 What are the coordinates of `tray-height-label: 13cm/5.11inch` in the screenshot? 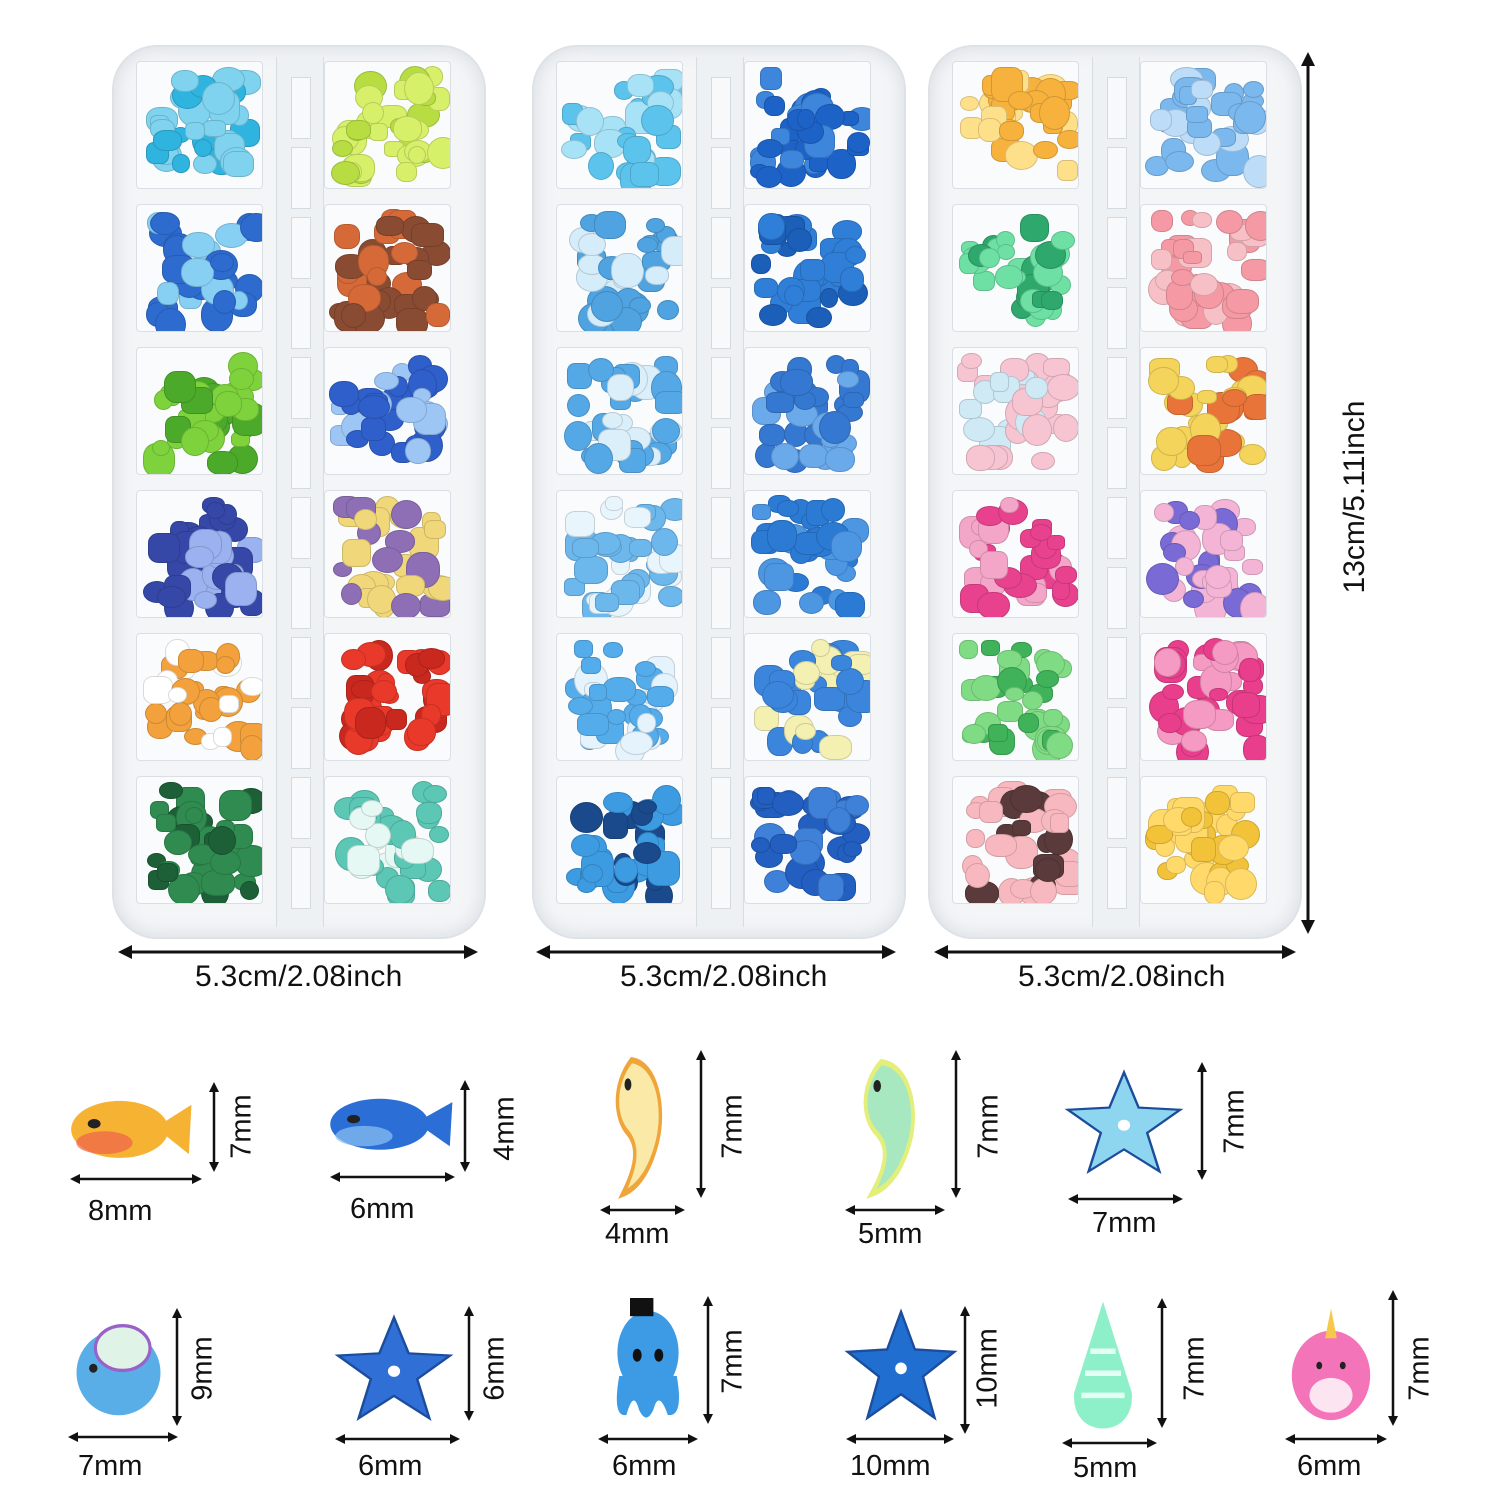 It's located at (1354, 497).